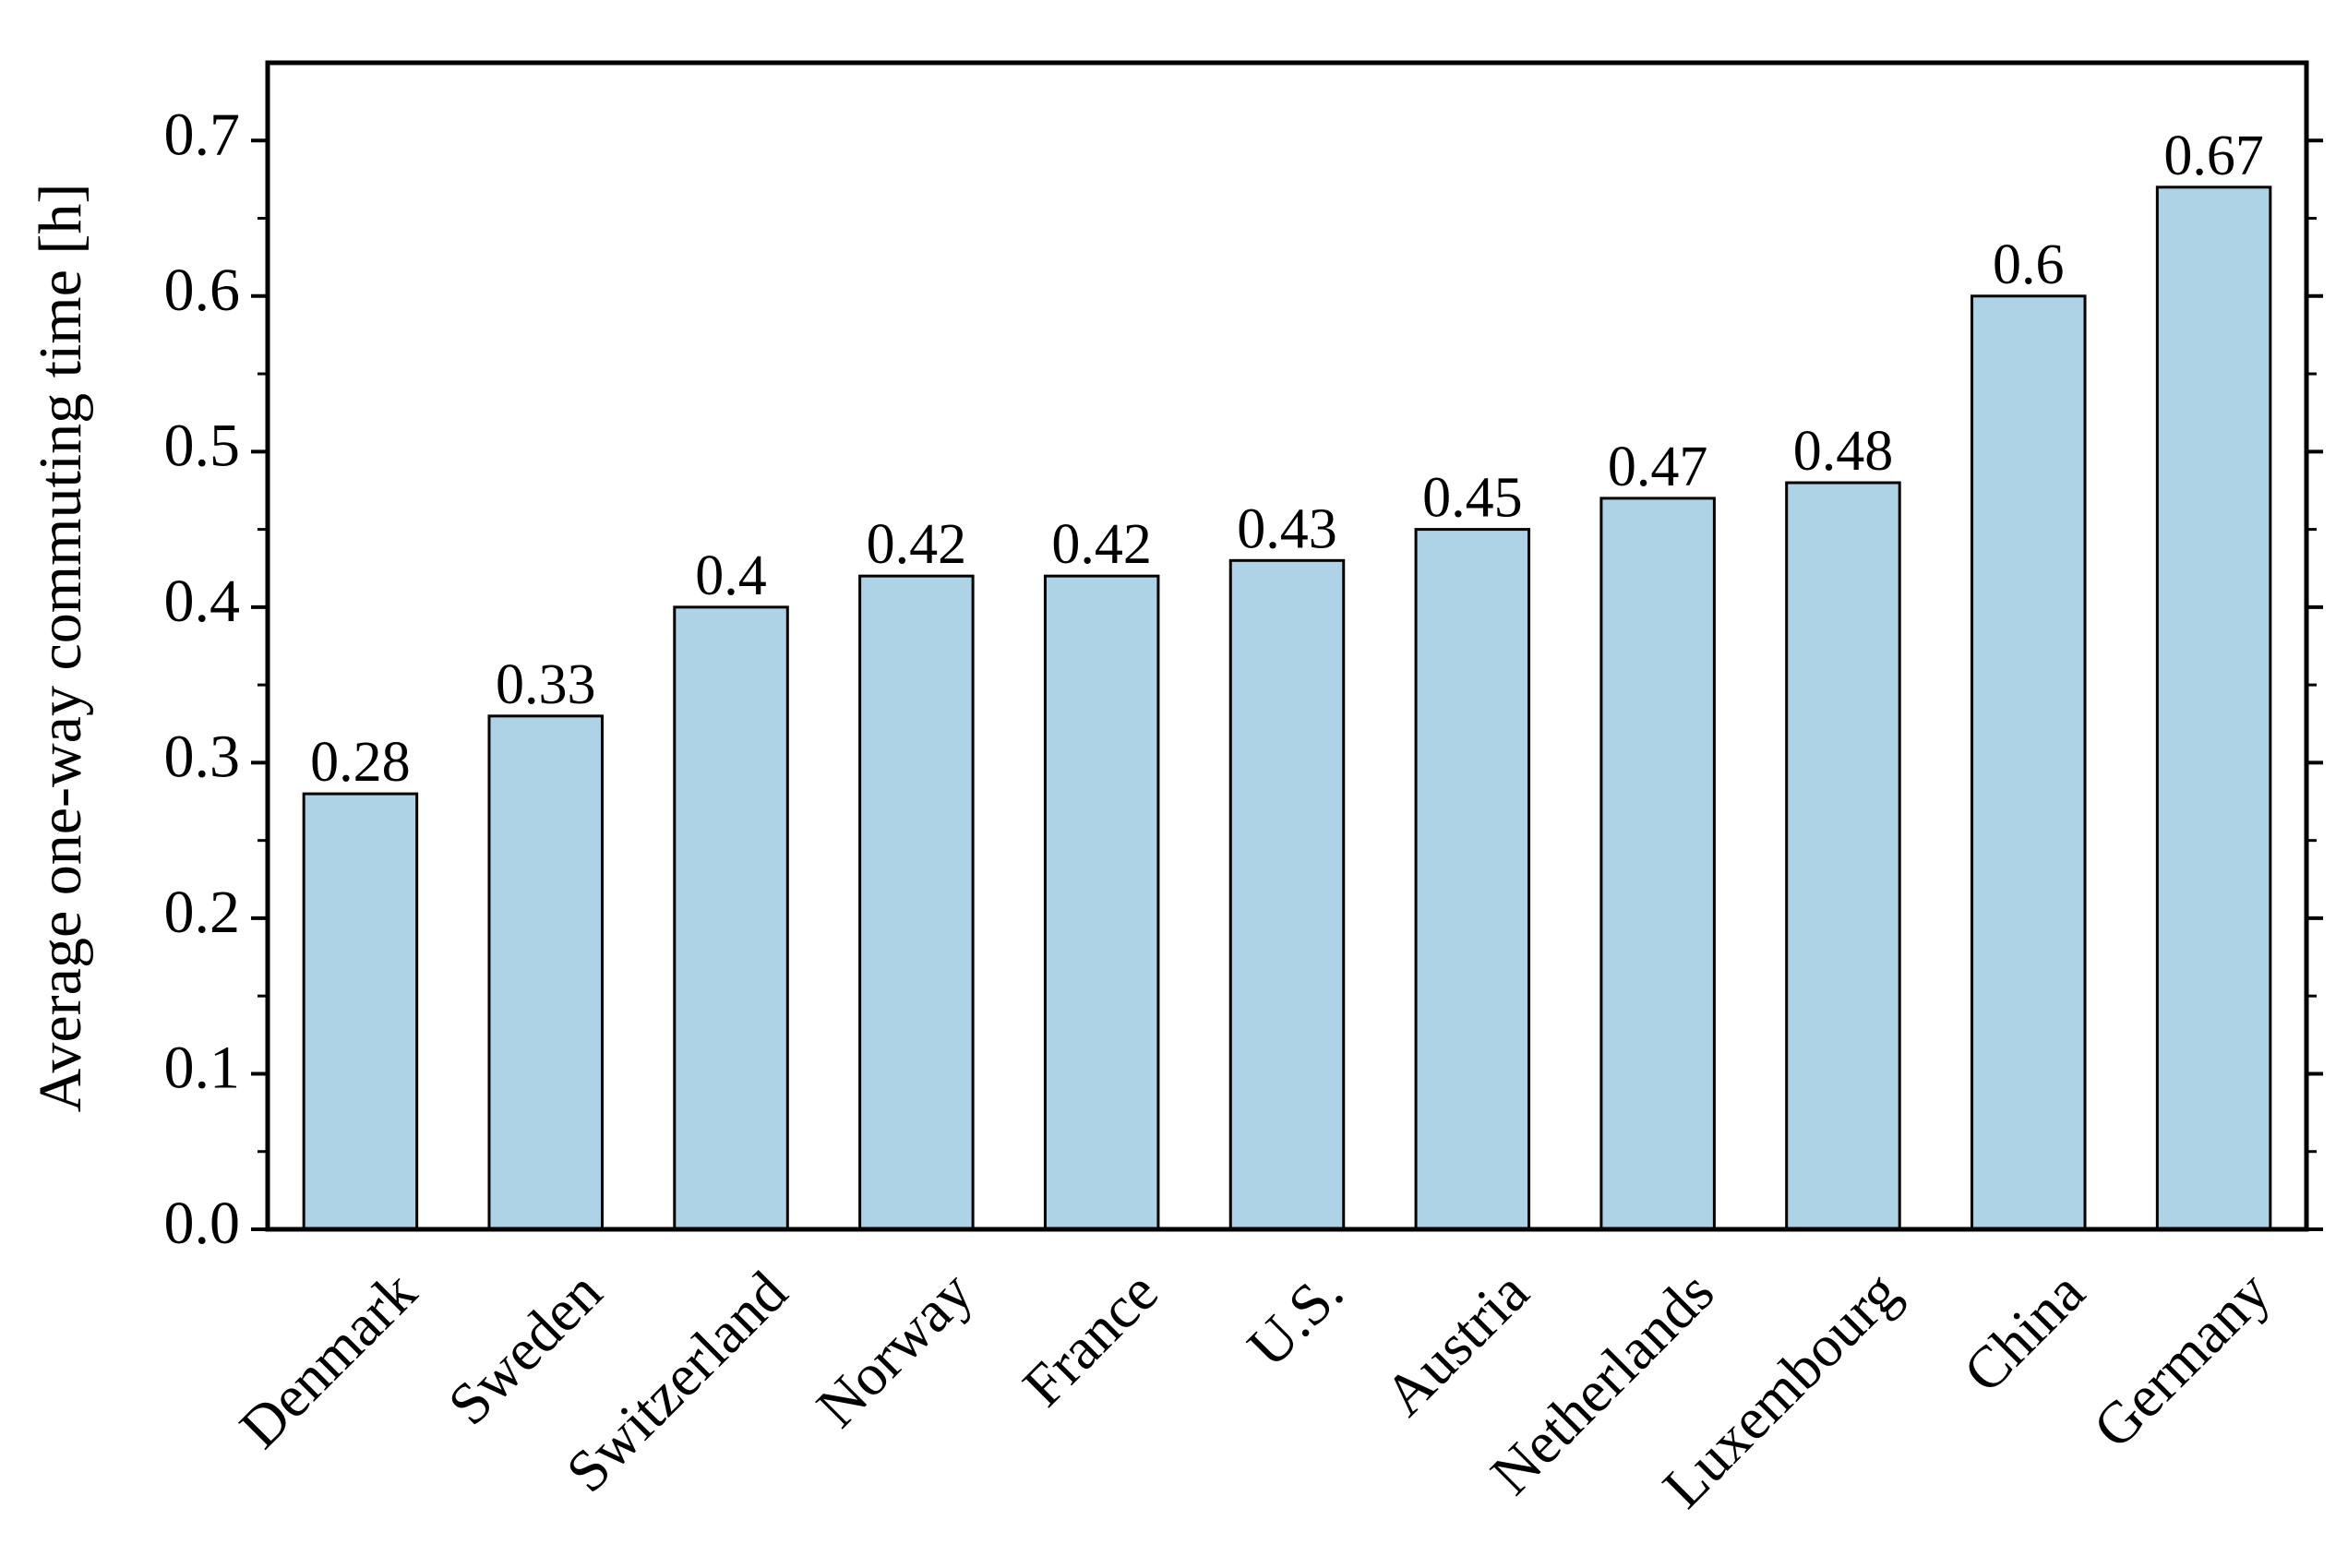 This screenshot has height=1568, width=2336. I want to click on value-label: 0.48, so click(1843, 451).